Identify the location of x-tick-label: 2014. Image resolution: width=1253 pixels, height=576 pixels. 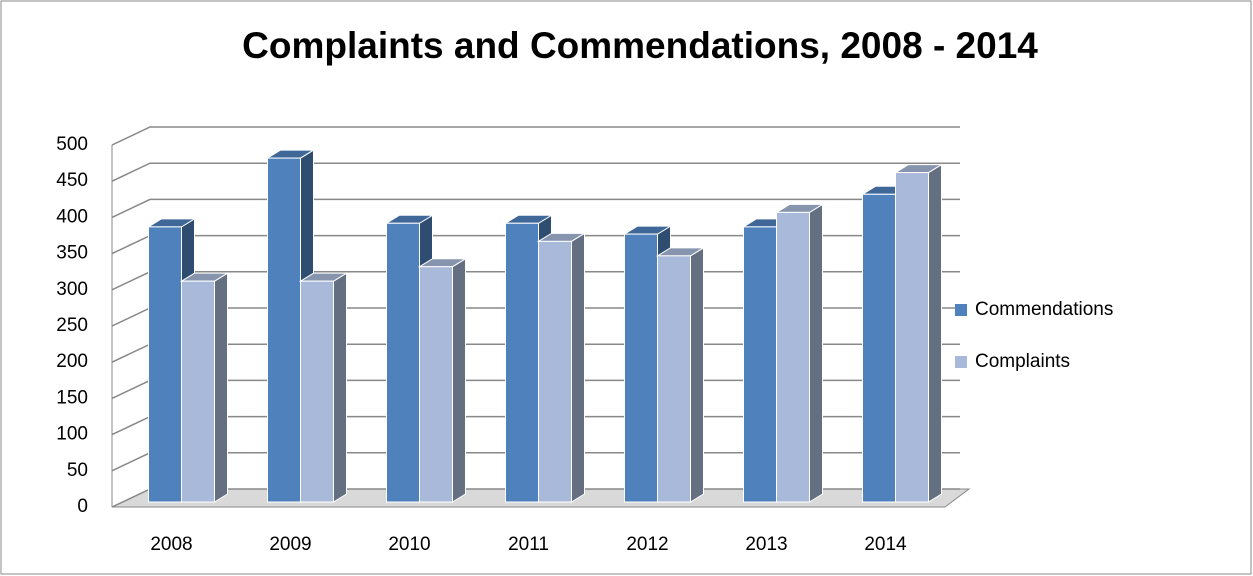
(885, 544).